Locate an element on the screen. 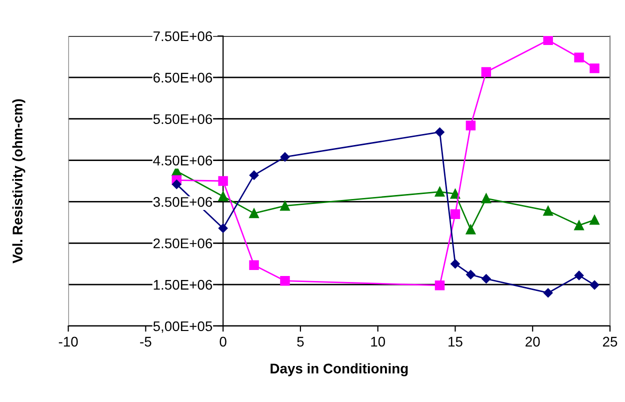  x-tick-label: 15 is located at coordinates (455, 341).